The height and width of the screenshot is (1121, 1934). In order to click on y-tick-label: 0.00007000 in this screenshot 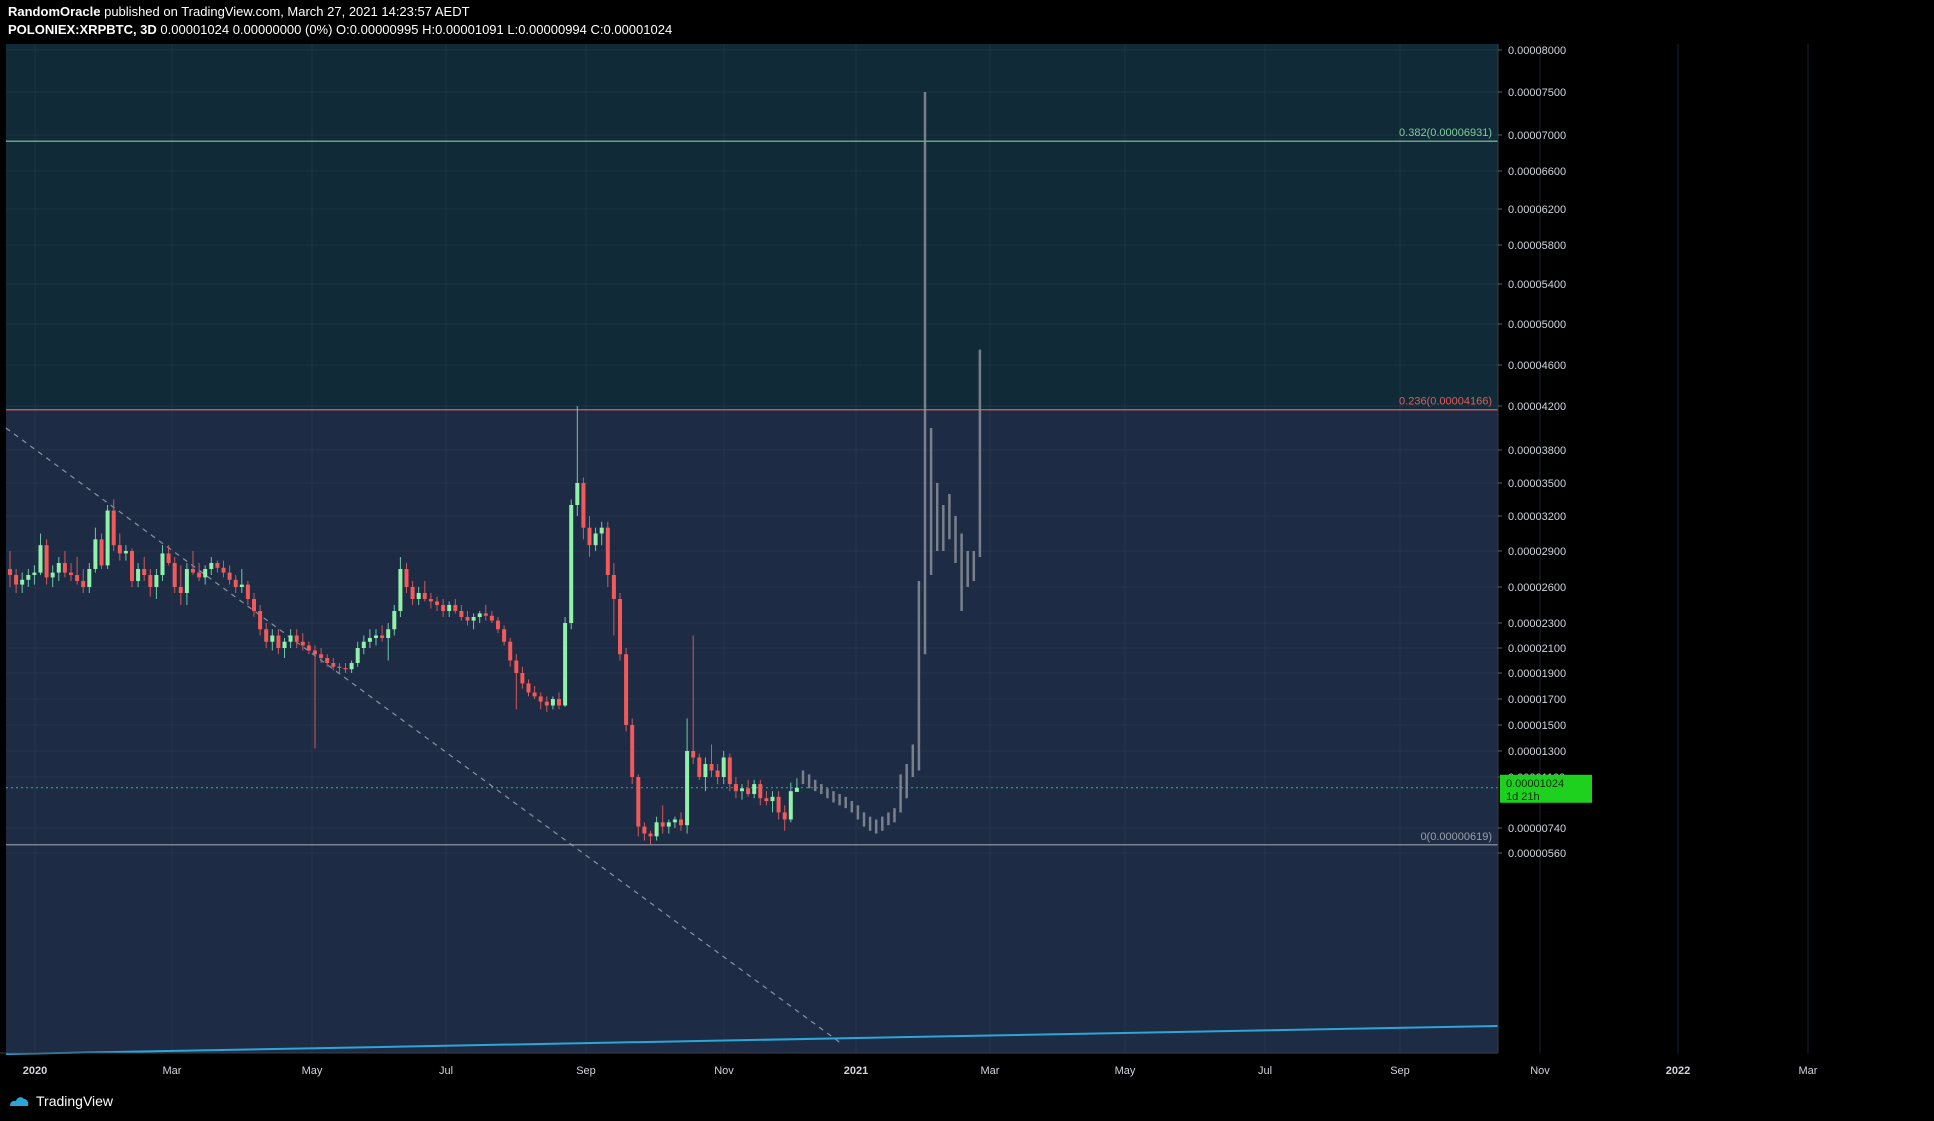, I will do `click(1537, 136)`.